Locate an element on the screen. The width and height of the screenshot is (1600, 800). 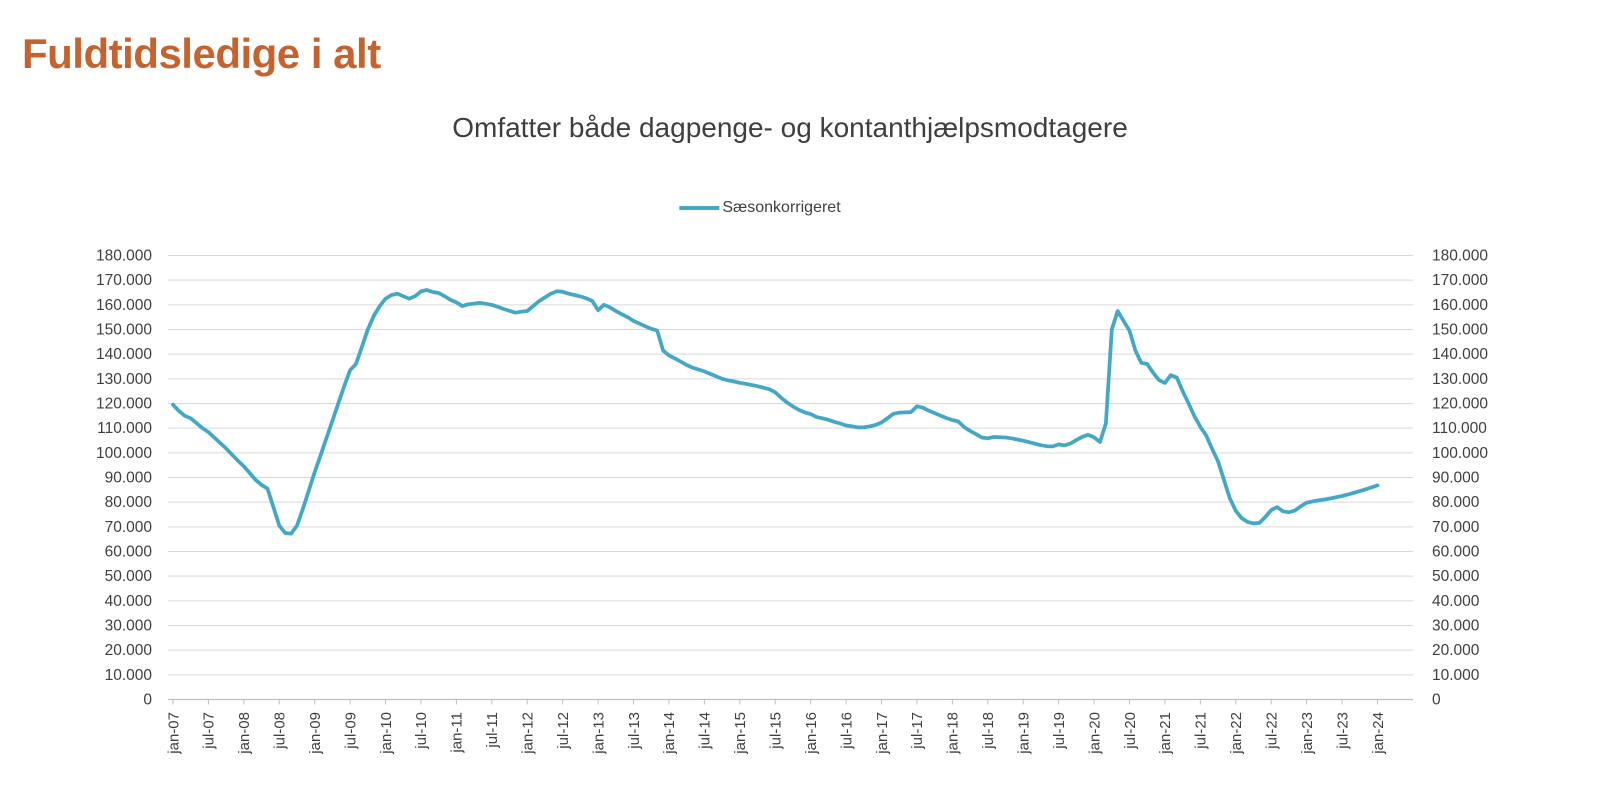
y-axis-label-left: 150.000 is located at coordinates (124, 330).